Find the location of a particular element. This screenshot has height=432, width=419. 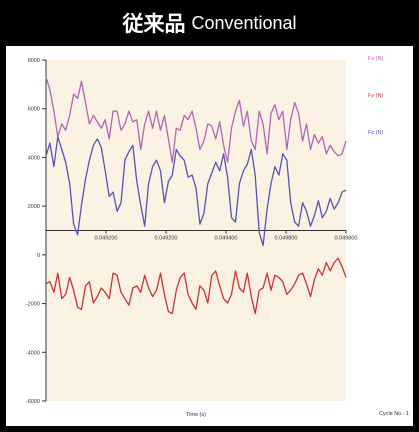

title-japanese: 従来品 is located at coordinates (154, 24).